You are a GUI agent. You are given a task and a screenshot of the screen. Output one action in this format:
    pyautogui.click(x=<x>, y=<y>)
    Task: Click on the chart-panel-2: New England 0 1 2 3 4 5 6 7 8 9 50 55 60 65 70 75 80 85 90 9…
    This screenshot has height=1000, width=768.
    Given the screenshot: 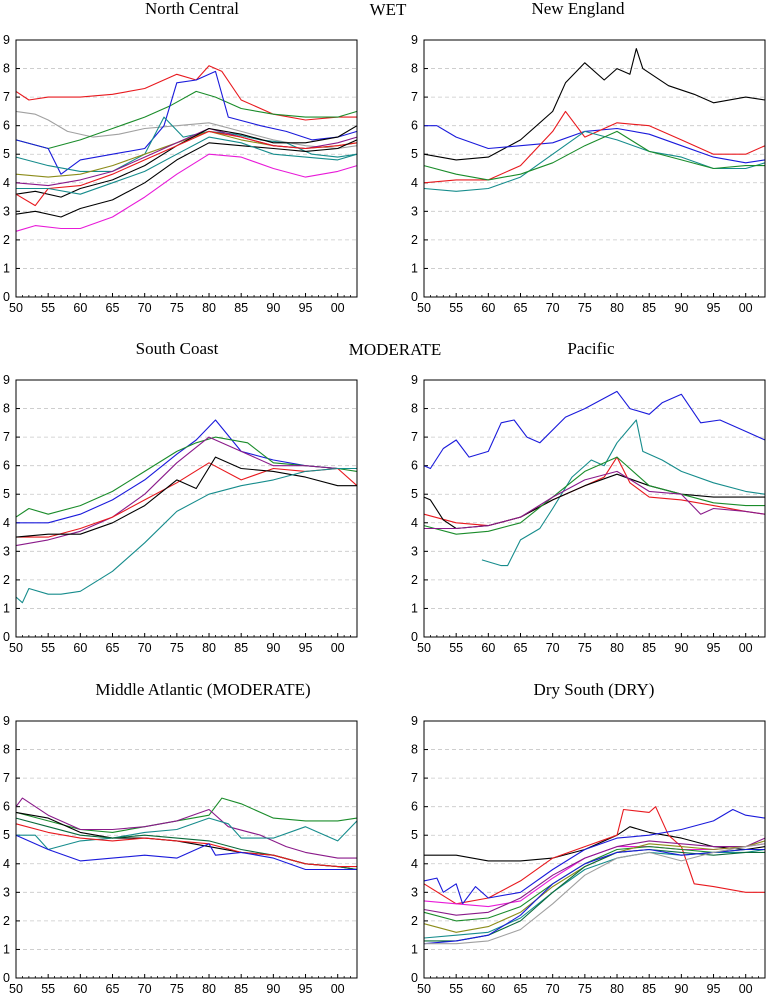 What is the action you would take?
    pyautogui.click(x=588, y=157)
    